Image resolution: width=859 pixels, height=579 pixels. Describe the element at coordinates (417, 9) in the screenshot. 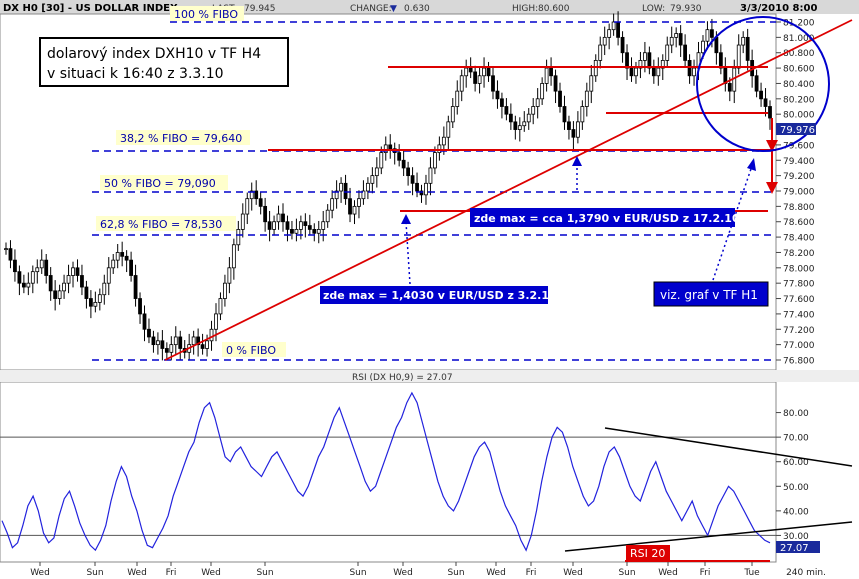

I see `header-change-value: 0.630` at that location.